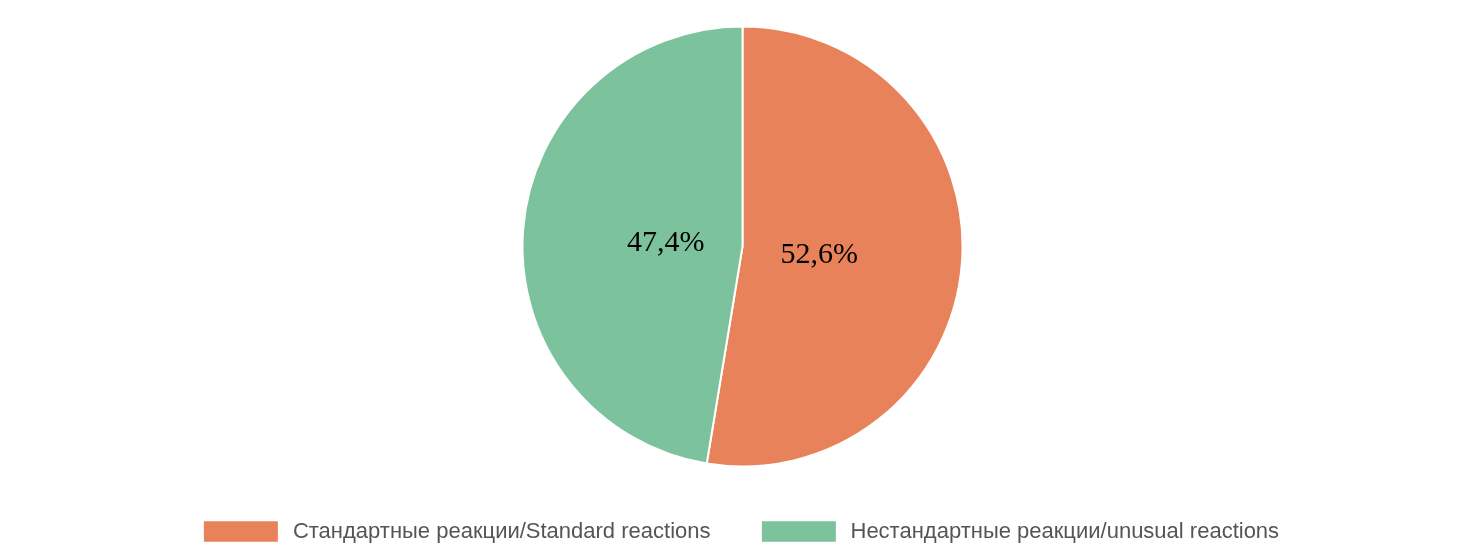 This screenshot has width=1472, height=545. What do you see at coordinates (501, 531) in the screenshot?
I see `legend-label: Стандартные реакции/Standard reactions` at bounding box center [501, 531].